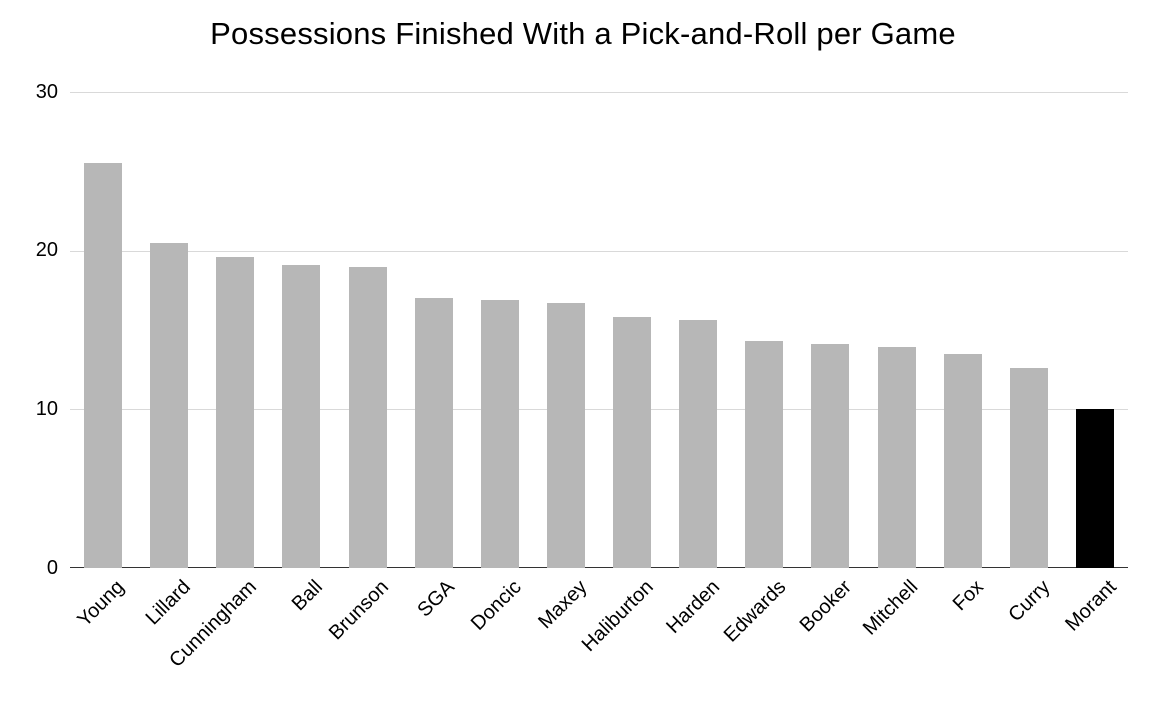 This screenshot has height=714, width=1166. I want to click on x-tick-label: Doncic, so click(496, 605).